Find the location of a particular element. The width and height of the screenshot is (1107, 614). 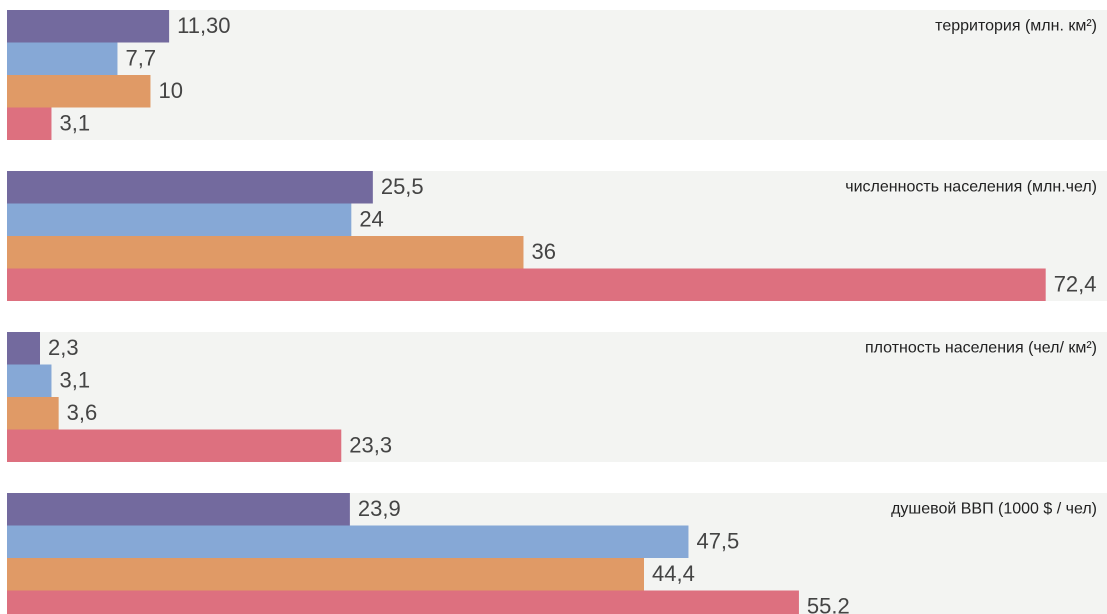

value-label: 25,5 is located at coordinates (402, 186).